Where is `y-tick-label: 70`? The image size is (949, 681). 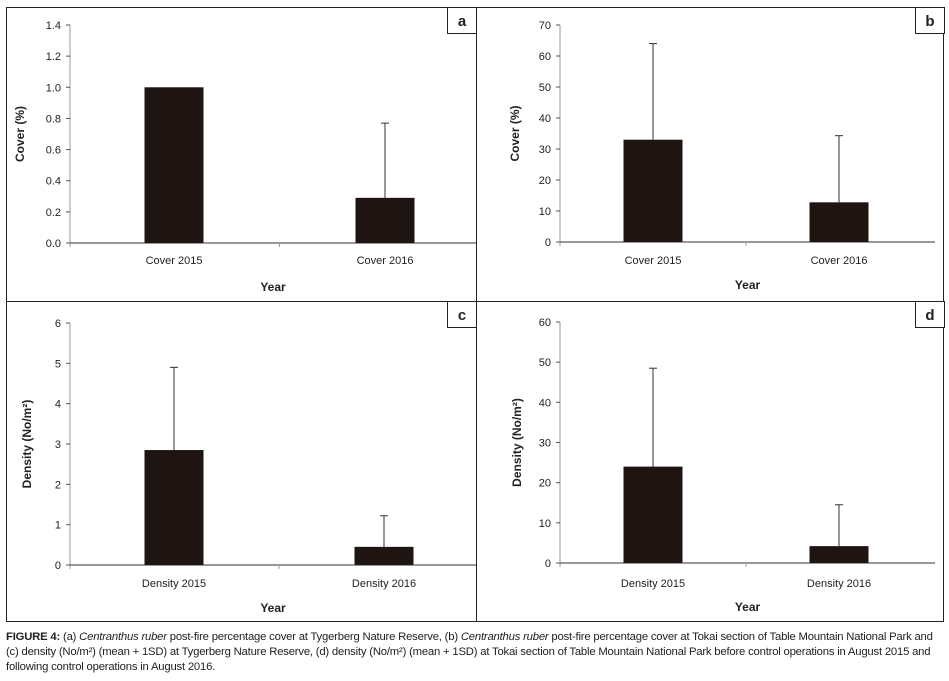 y-tick-label: 70 is located at coordinates (545, 26).